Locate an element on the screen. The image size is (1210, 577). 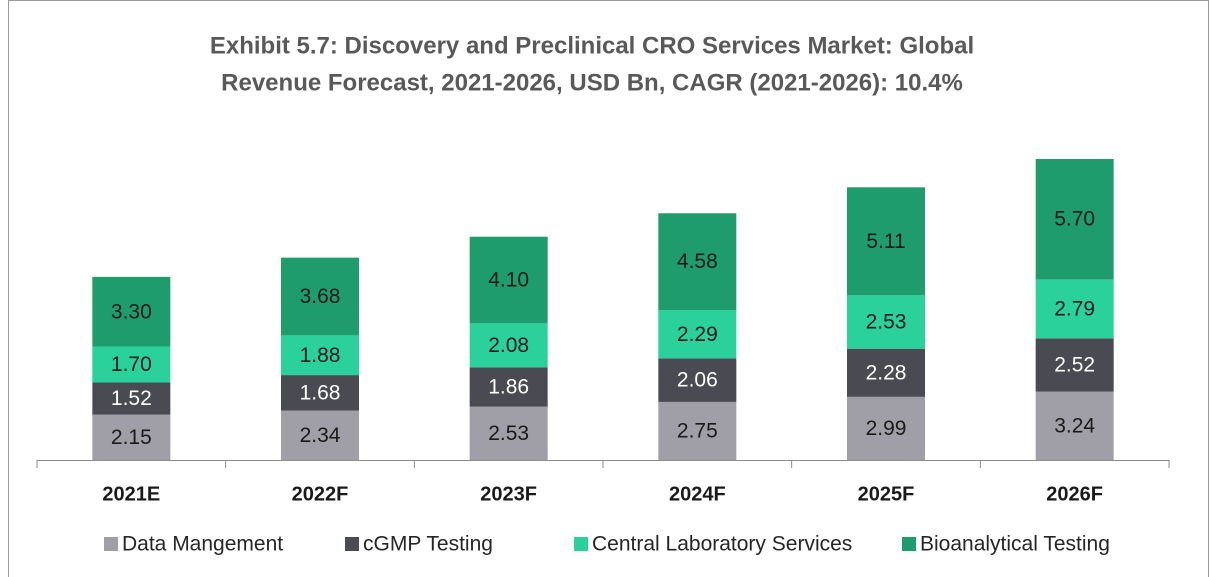
x-tick-label: 2023F is located at coordinates (508, 494).